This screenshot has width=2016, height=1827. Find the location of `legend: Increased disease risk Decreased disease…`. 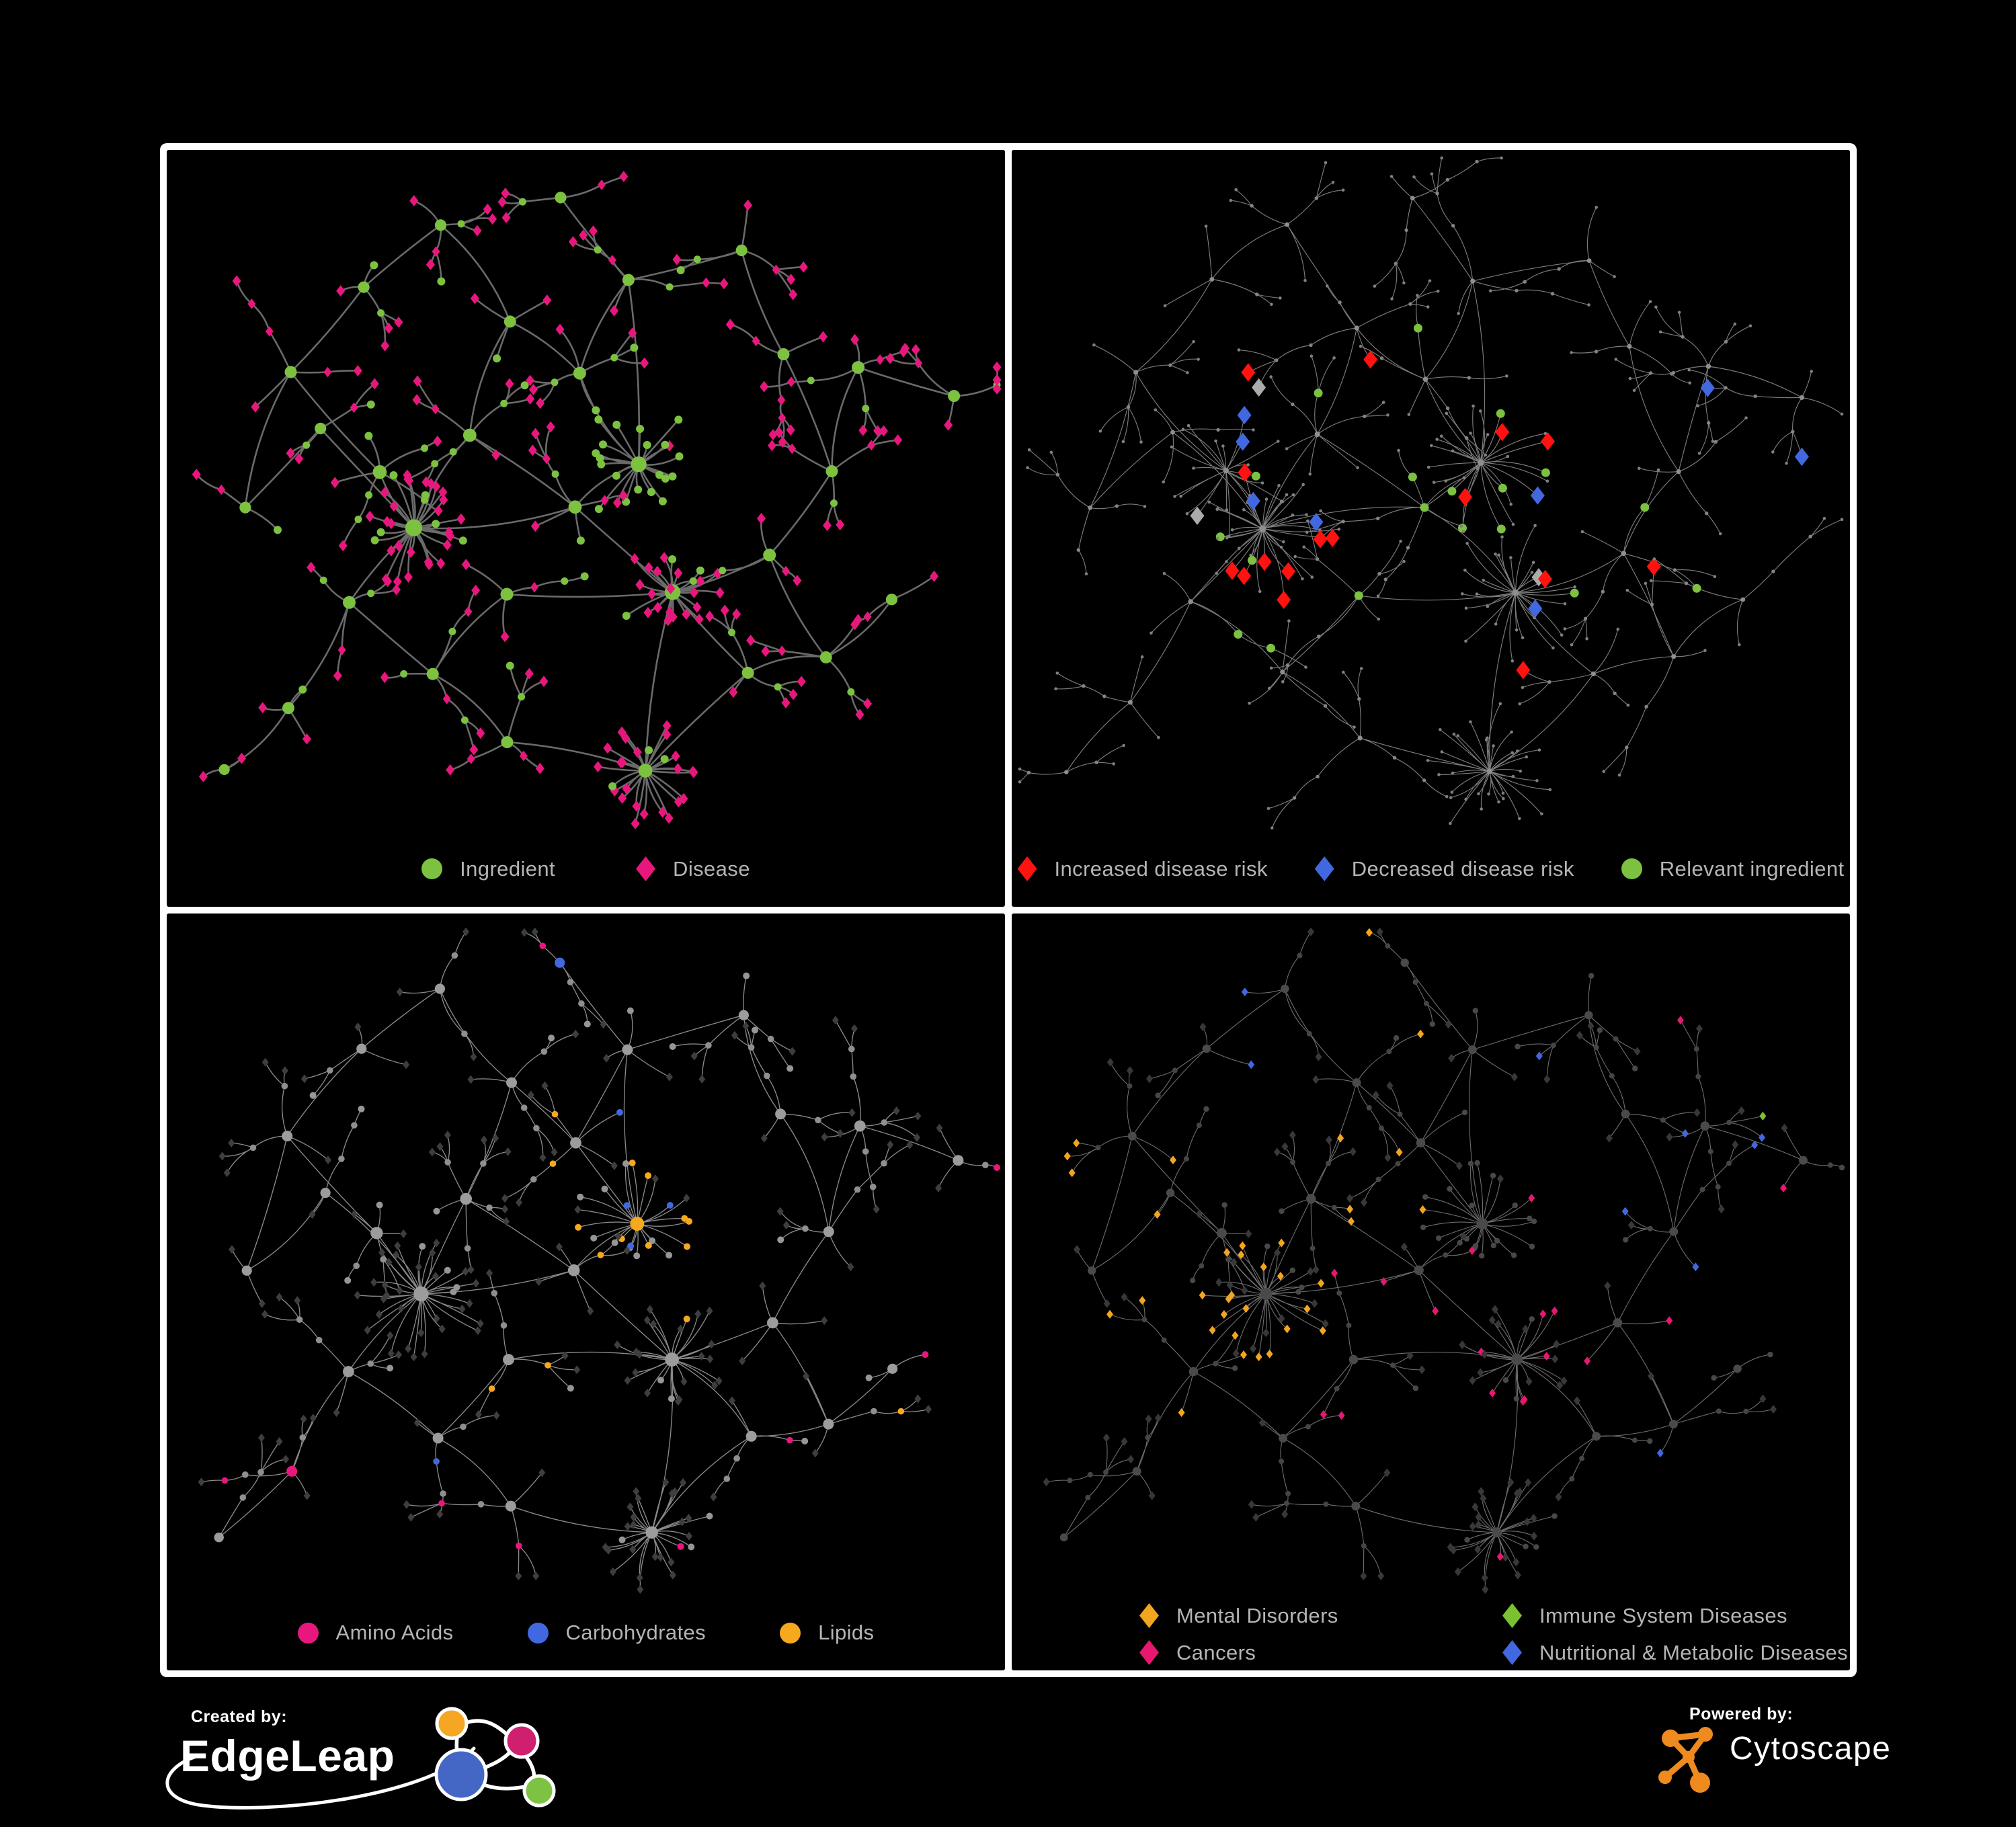

legend: Increased disease risk Decreased disease… is located at coordinates (1431, 868).